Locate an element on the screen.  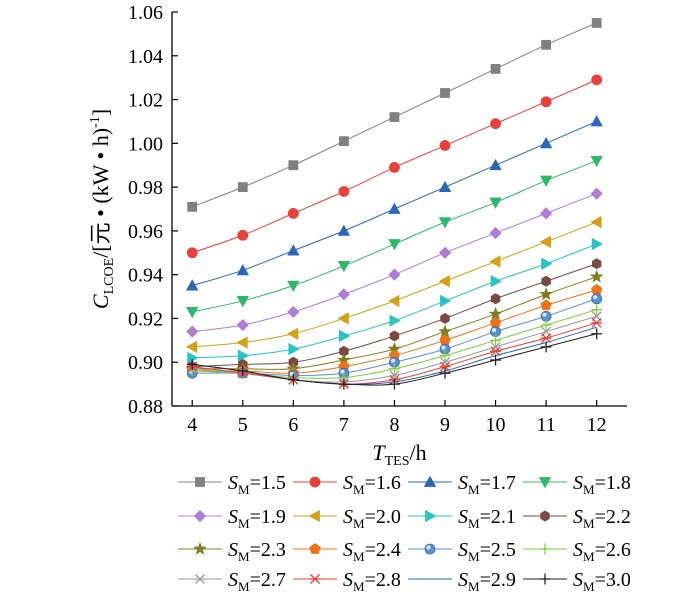
legend-entry-1.5: SM=1.5 is located at coordinates (232, 484).